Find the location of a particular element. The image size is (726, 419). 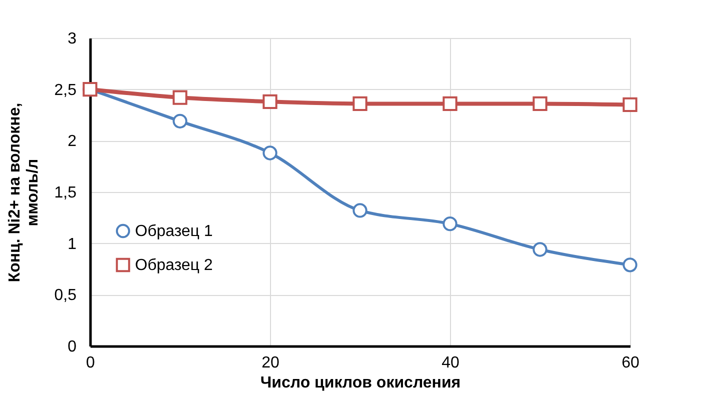

x-tick-label: 20 is located at coordinates (271, 363).